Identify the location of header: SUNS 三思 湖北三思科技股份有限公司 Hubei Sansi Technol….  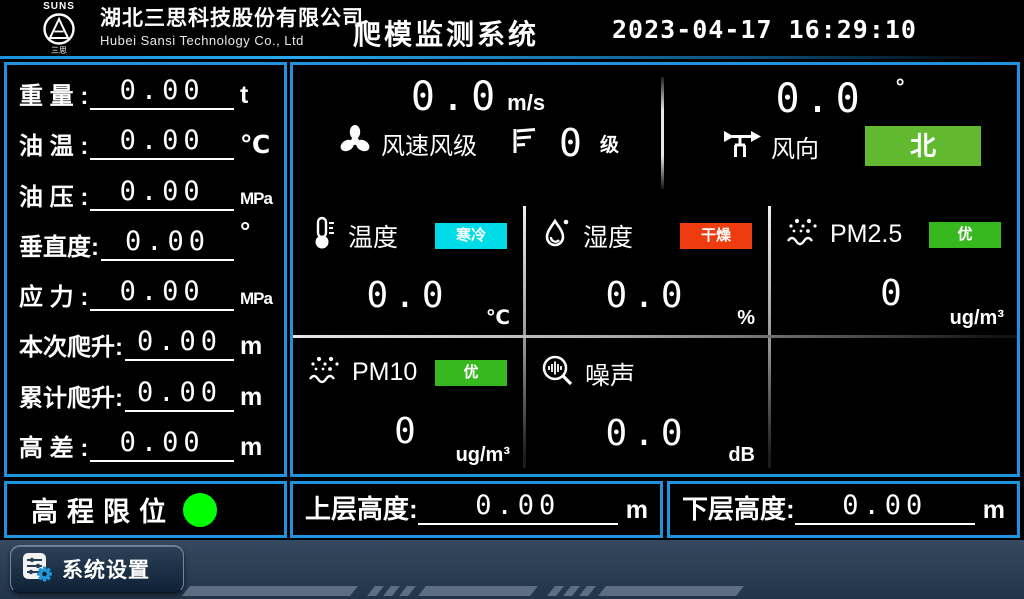
(512, 29).